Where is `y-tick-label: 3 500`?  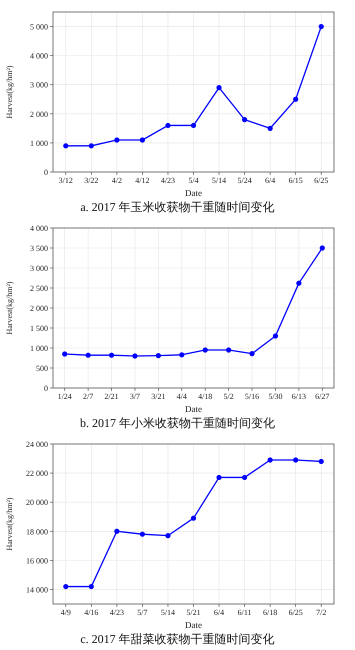 y-tick-label: 3 500 is located at coordinates (39, 248).